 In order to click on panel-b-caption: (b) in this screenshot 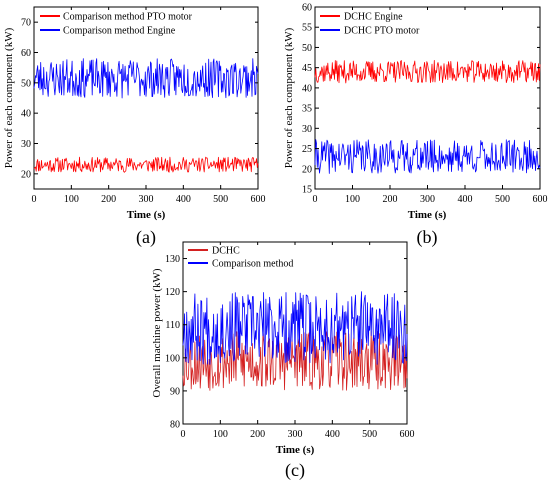, I will do `click(427, 237)`.